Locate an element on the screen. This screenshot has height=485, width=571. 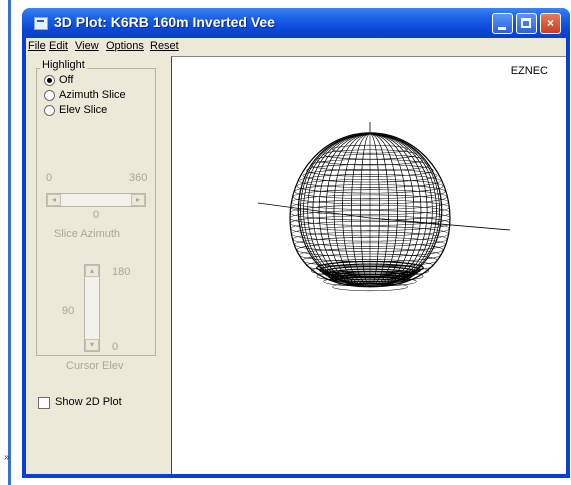
scroll-right-button: ▸ is located at coordinates (138, 200).